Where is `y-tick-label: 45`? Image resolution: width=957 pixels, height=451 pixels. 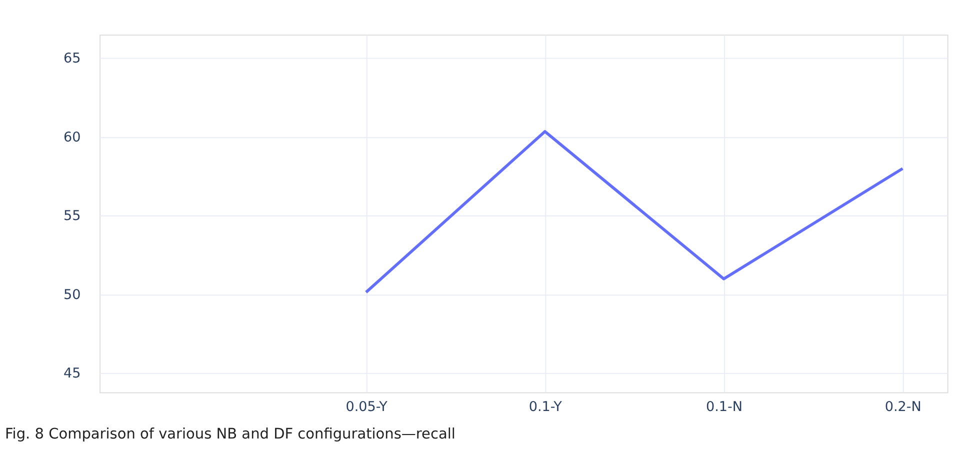 y-tick-label: 45 is located at coordinates (72, 374).